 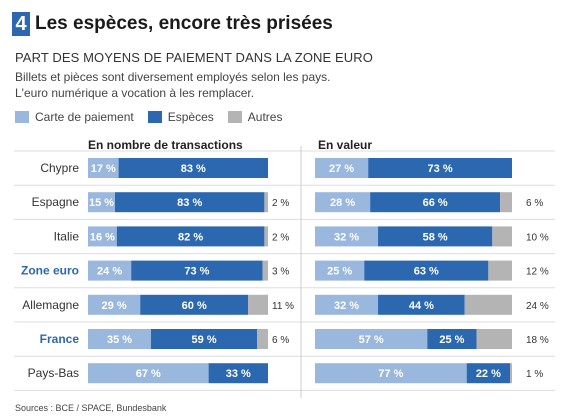 What do you see at coordinates (60, 339) in the screenshot?
I see `category-label: France` at bounding box center [60, 339].